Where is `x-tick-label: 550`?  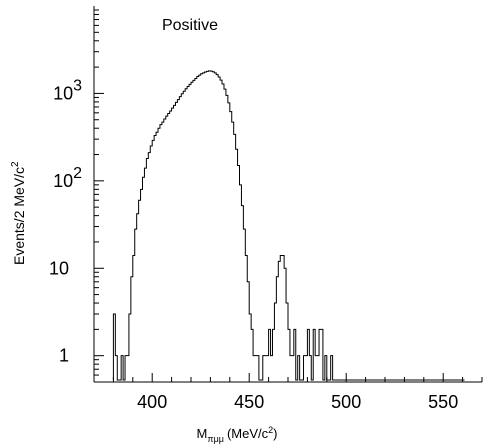
x-tick-label: 550 is located at coordinates (443, 402).